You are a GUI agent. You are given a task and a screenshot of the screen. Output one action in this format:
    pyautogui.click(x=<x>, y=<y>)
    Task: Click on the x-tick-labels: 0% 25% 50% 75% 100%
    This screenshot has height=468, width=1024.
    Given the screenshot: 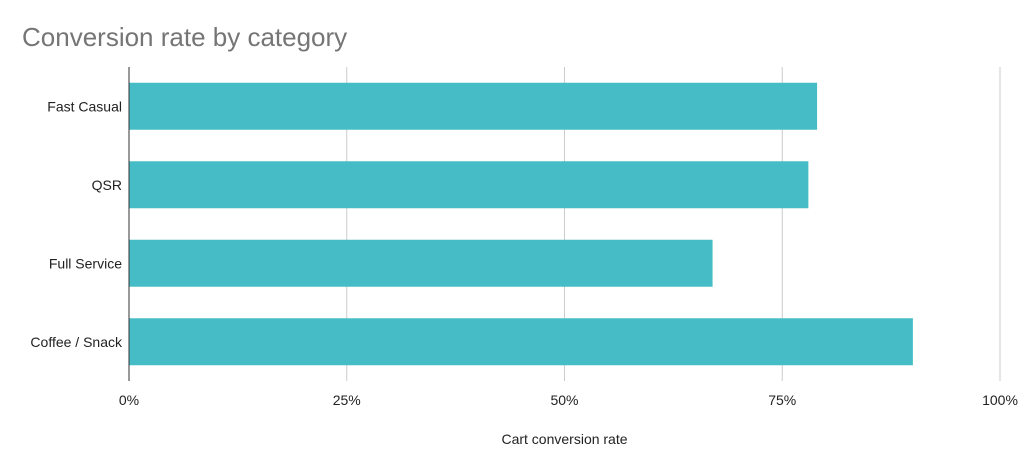 What is the action you would take?
    pyautogui.click(x=568, y=400)
    